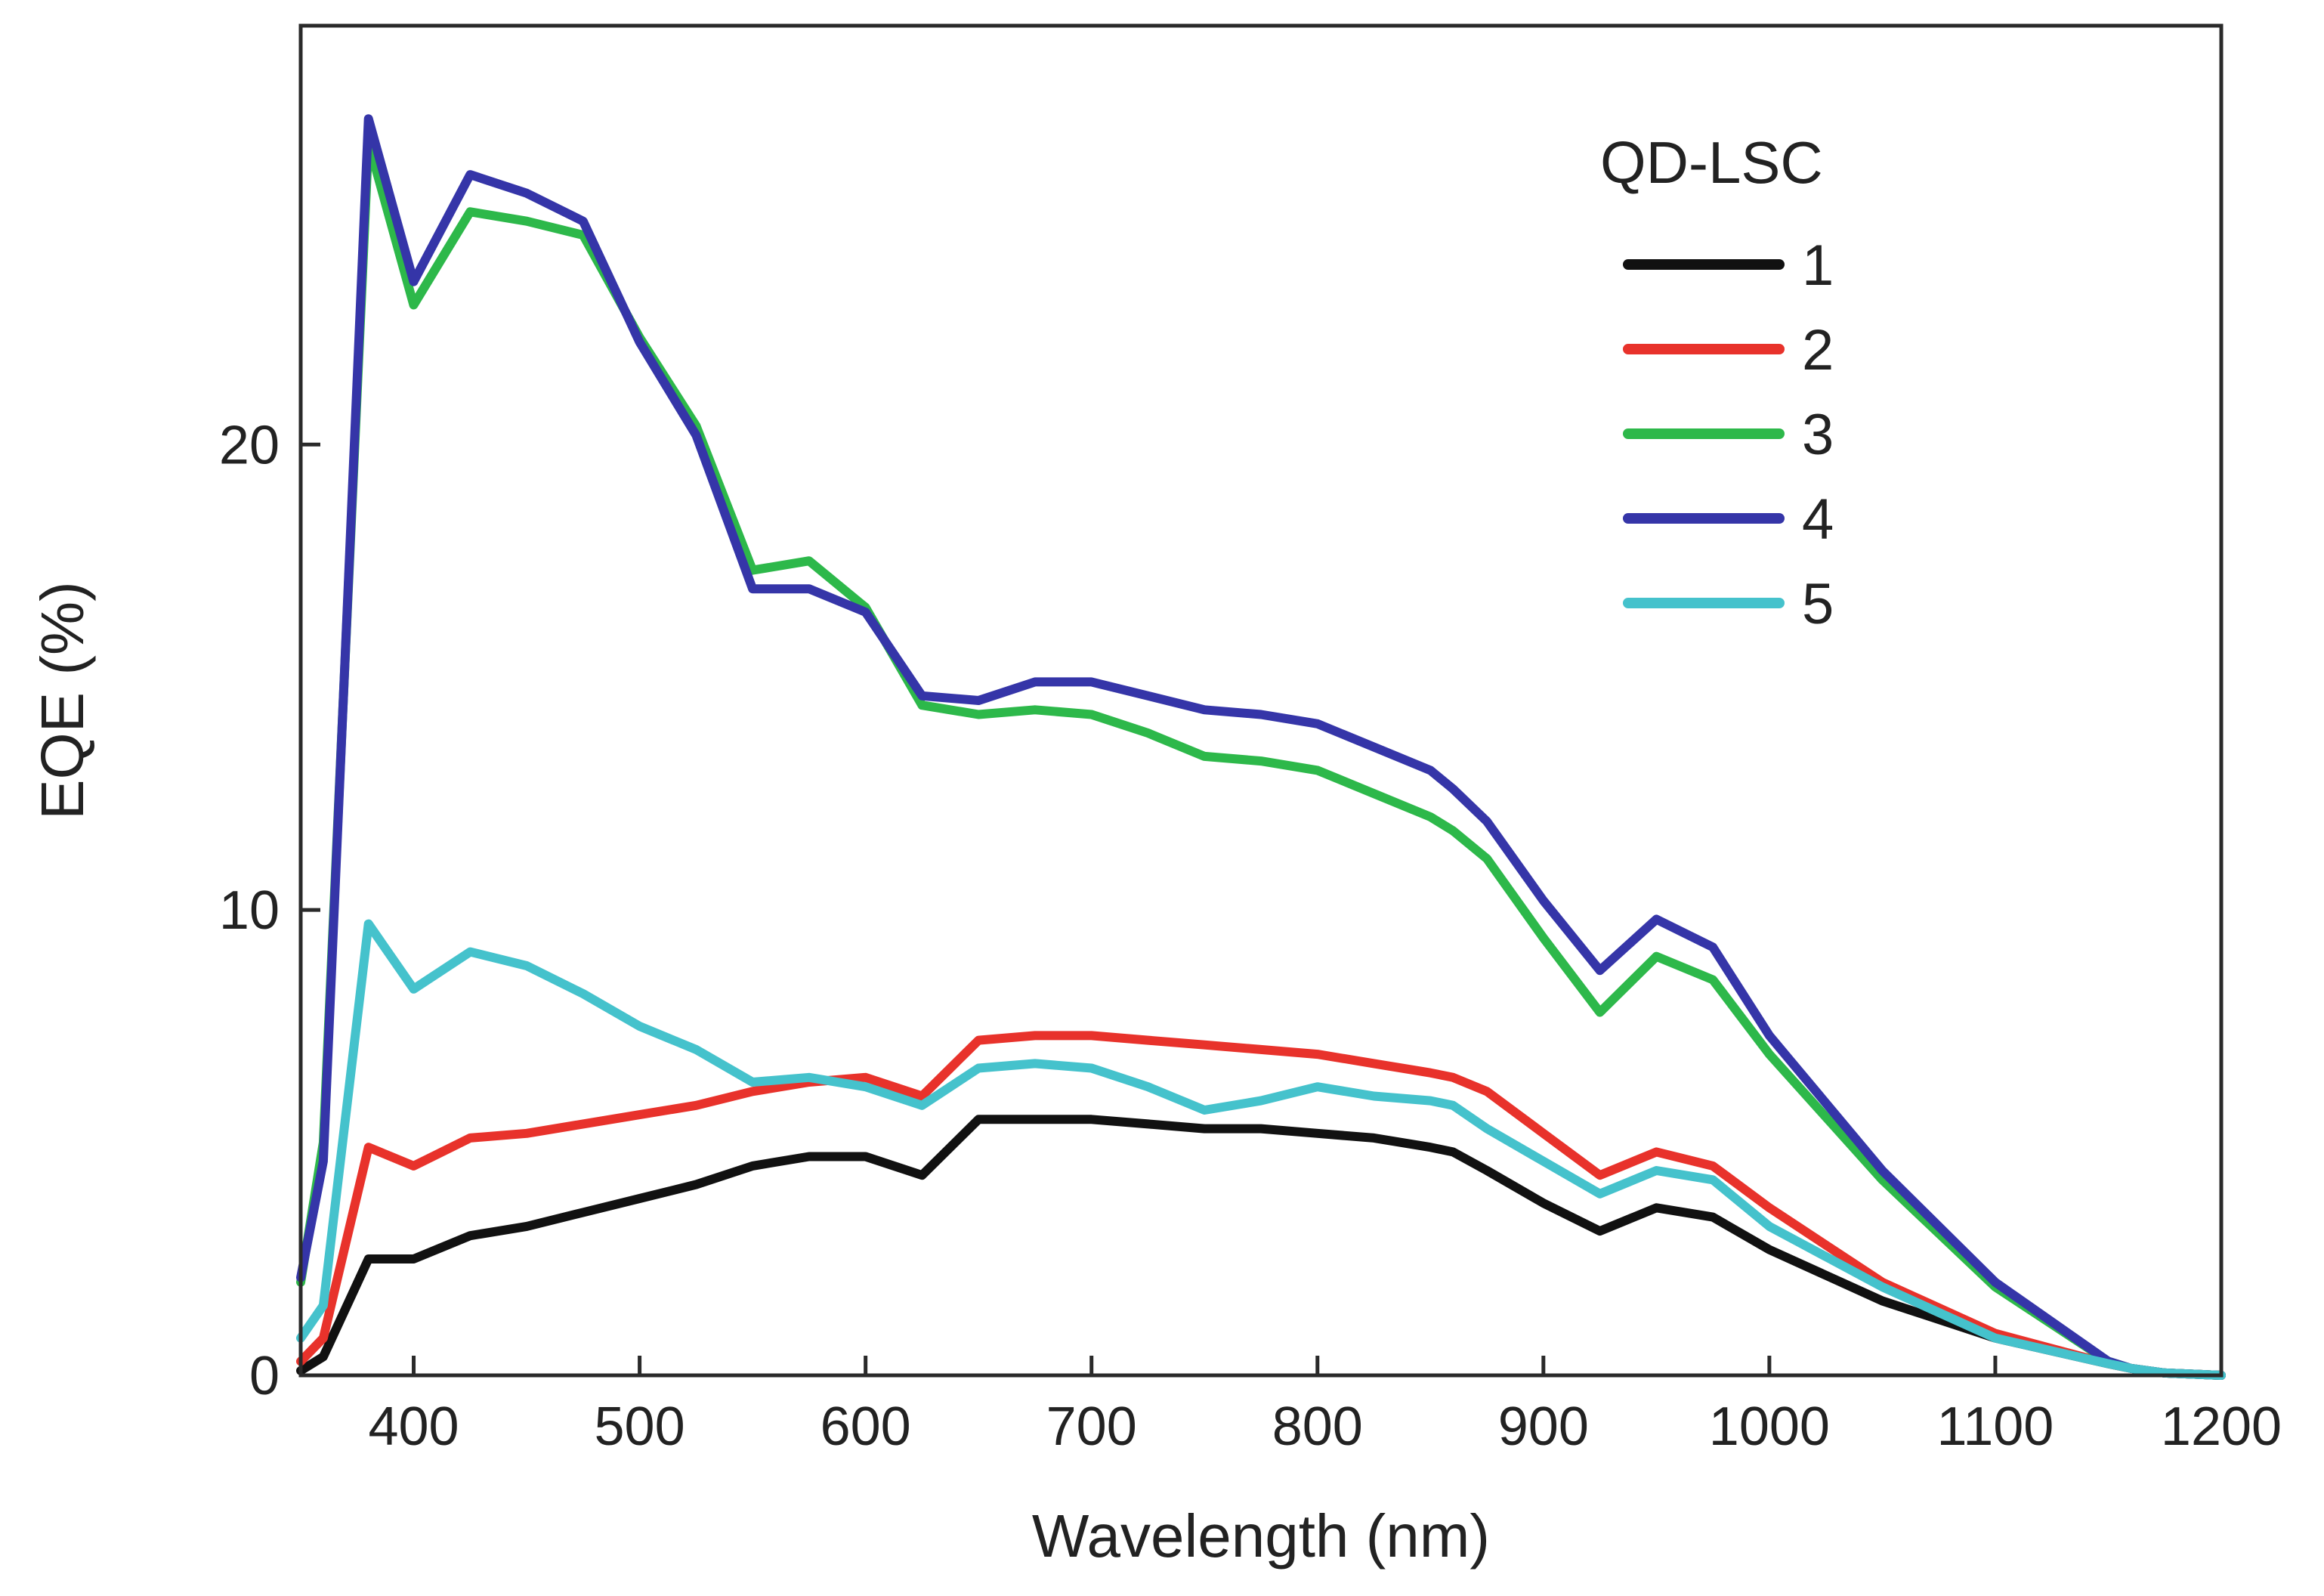 Image resolution: width=2324 pixels, height=1596 pixels. What do you see at coordinates (1543, 1426) in the screenshot?
I see `x-tick-label-900: 900` at bounding box center [1543, 1426].